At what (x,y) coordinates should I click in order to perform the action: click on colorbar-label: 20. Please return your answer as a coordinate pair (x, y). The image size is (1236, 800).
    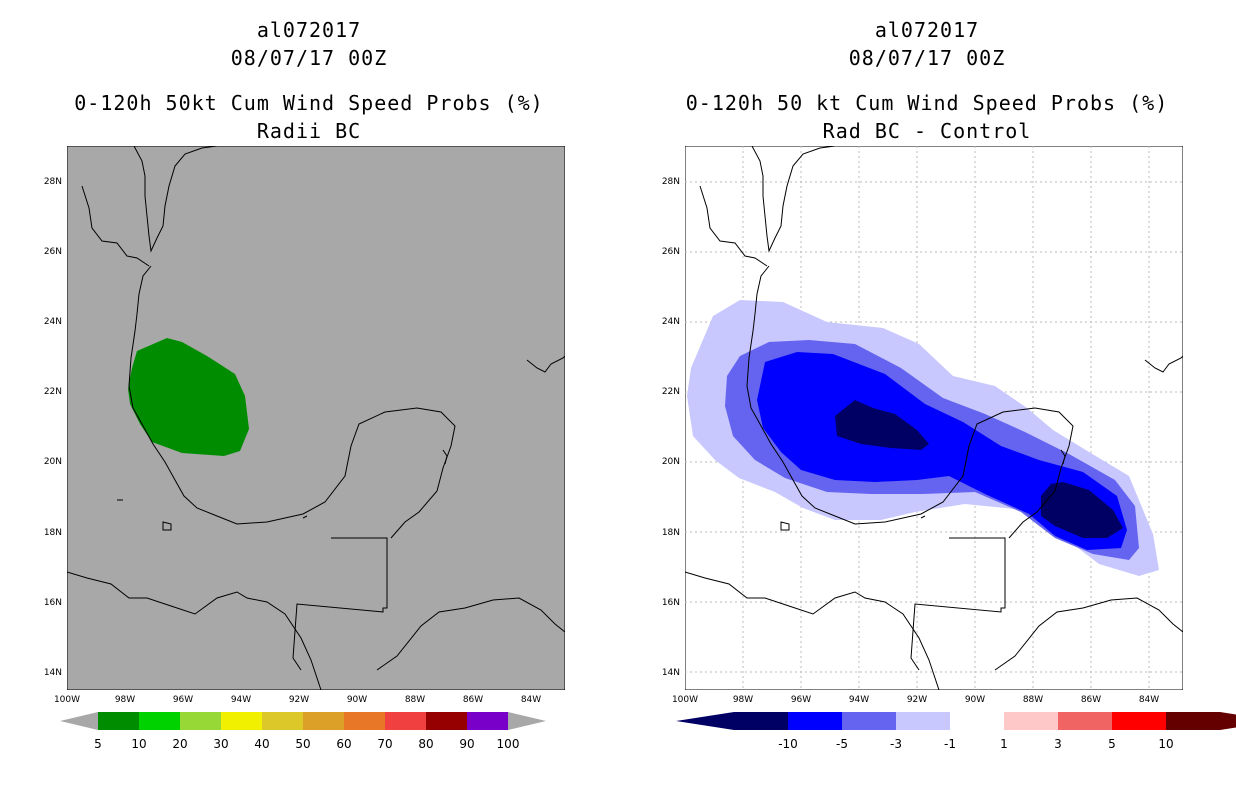
    Looking at the image, I should click on (180, 744).